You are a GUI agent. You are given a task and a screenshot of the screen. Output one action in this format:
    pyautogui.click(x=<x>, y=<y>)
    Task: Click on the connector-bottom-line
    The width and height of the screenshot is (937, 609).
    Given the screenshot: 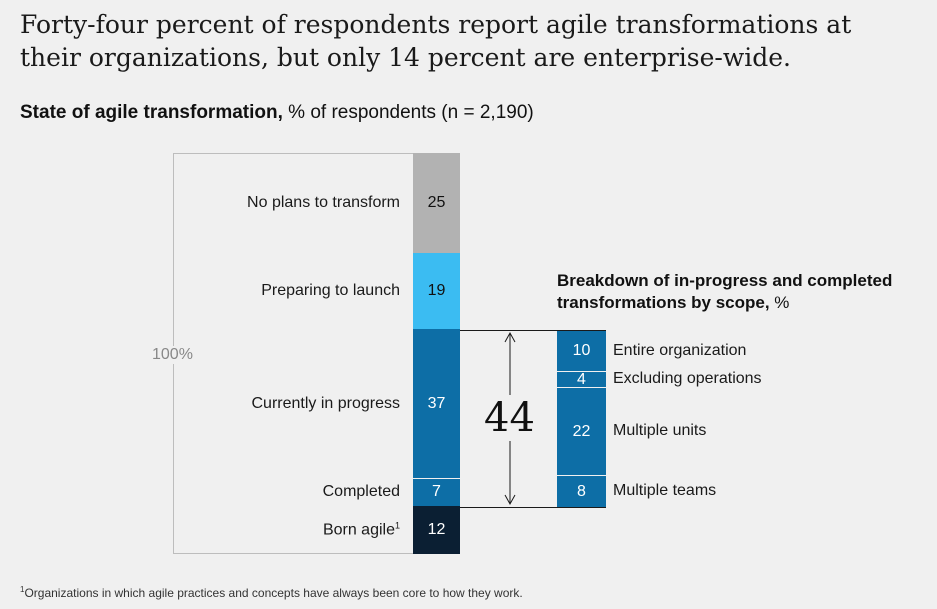 What is the action you would take?
    pyautogui.click(x=533, y=507)
    